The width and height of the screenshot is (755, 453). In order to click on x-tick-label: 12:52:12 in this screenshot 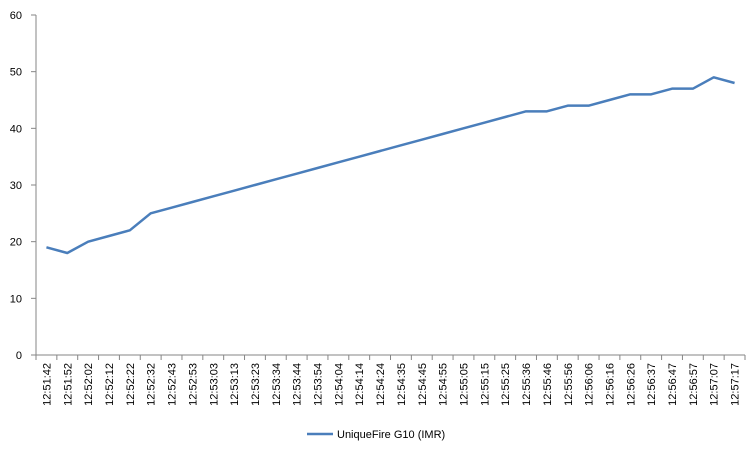, I will do `click(110, 384)`.